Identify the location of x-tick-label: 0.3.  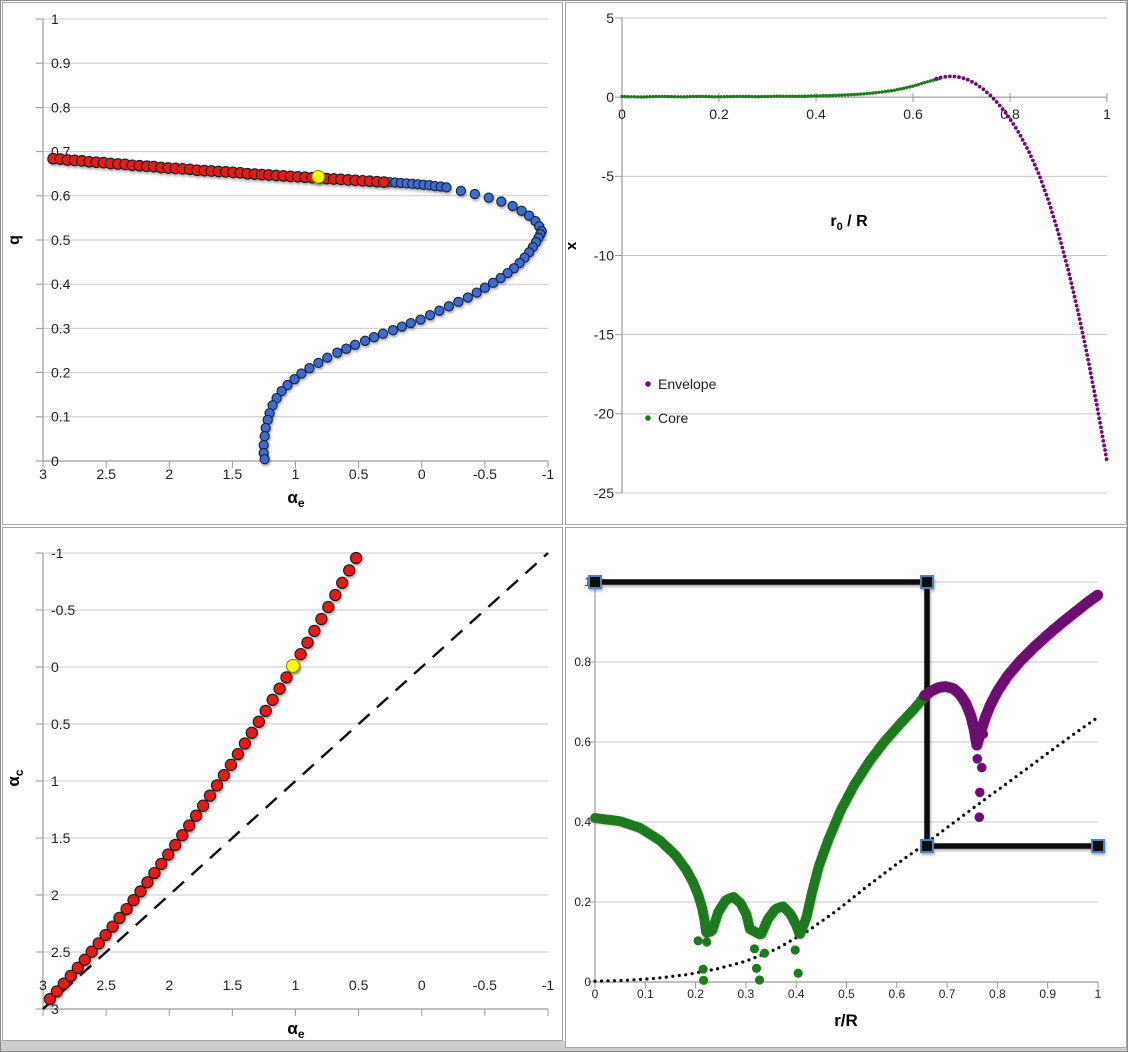
(746, 994).